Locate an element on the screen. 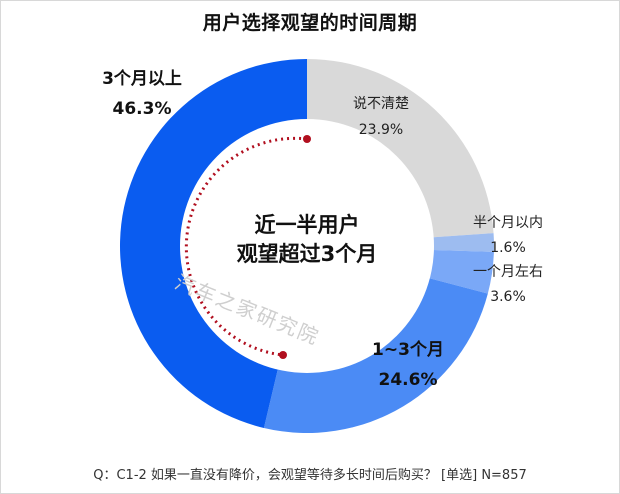 Image resolution: width=620 pixels, height=494 pixels. center-line-2: 观望超过3个月 is located at coordinates (307, 254).